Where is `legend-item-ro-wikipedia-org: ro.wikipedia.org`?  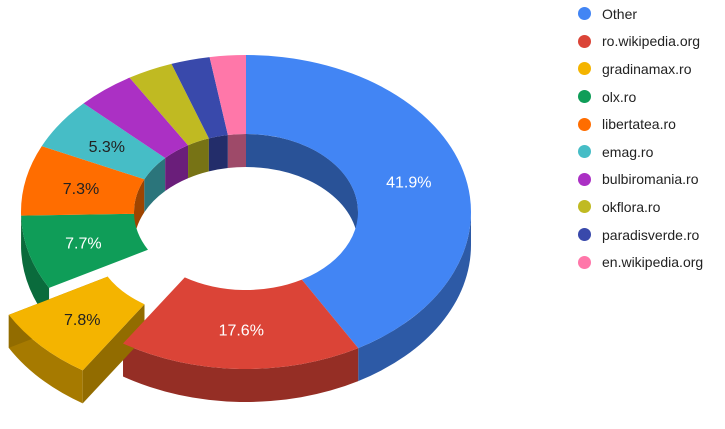
legend-item-ro-wikipedia-org: ro.wikipedia.org is located at coordinates (651, 42).